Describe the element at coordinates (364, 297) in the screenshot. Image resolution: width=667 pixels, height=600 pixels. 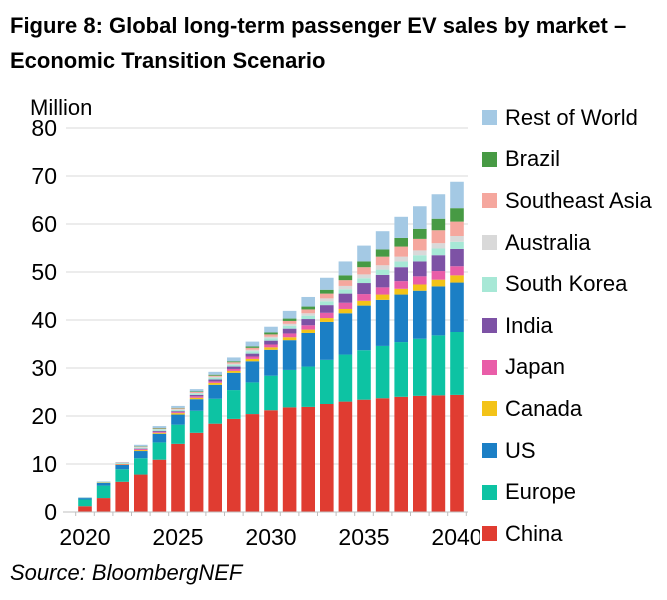
I see `bar-segment-japan-2035` at that location.